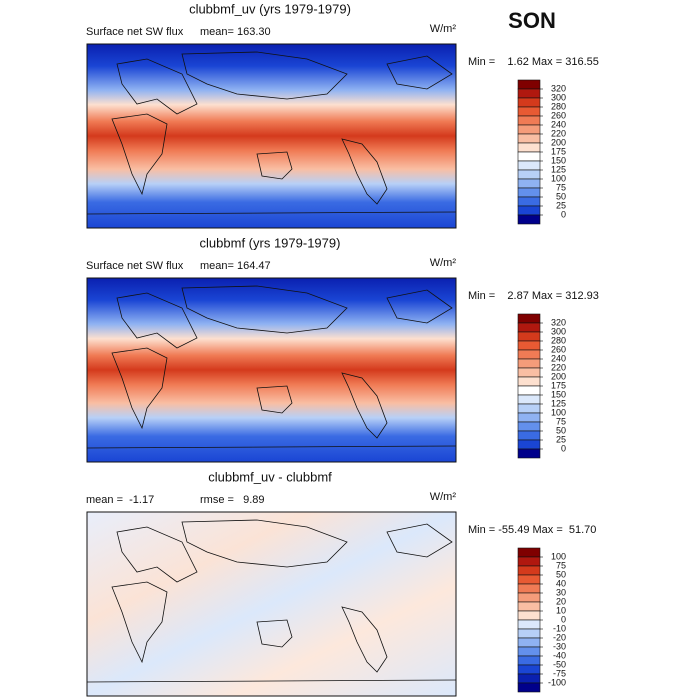 The width and height of the screenshot is (700, 700). Describe the element at coordinates (561, 601) in the screenshot. I see `colorbar-label: 20` at that location.